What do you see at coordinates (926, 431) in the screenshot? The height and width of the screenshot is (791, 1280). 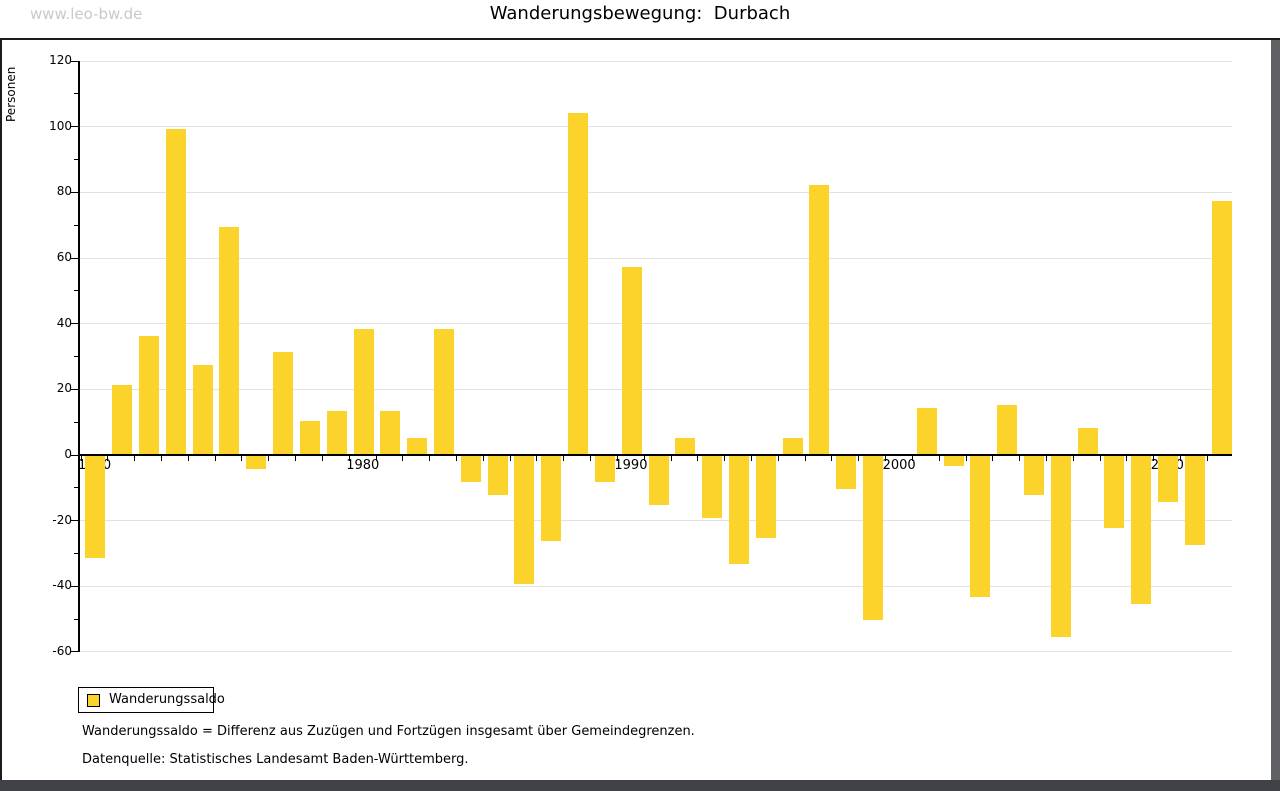 I see `bar-2001` at bounding box center [926, 431].